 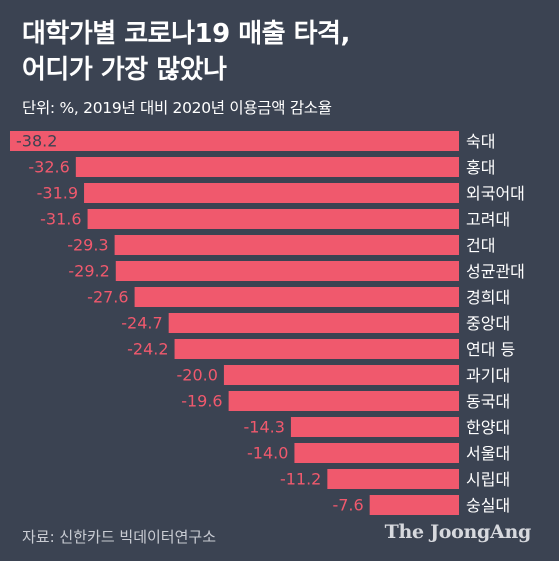 What do you see at coordinates (119, 537) in the screenshot?
I see `source-note: 자료: 신한카드 빅데이터연구소` at bounding box center [119, 537].